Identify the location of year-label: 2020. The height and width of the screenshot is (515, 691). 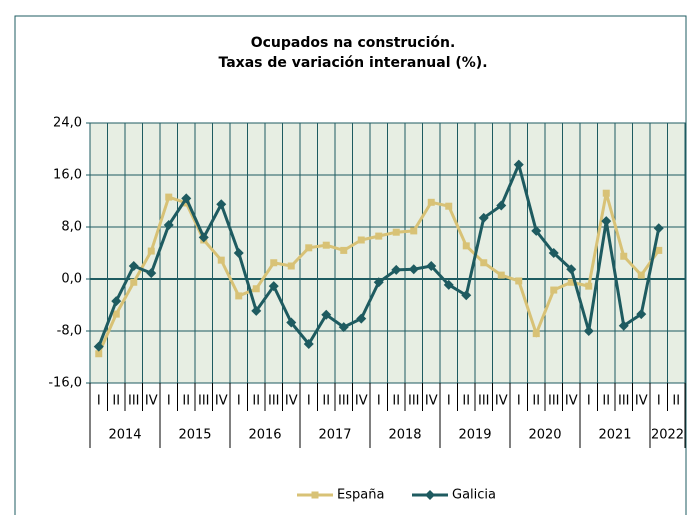
(544, 435).